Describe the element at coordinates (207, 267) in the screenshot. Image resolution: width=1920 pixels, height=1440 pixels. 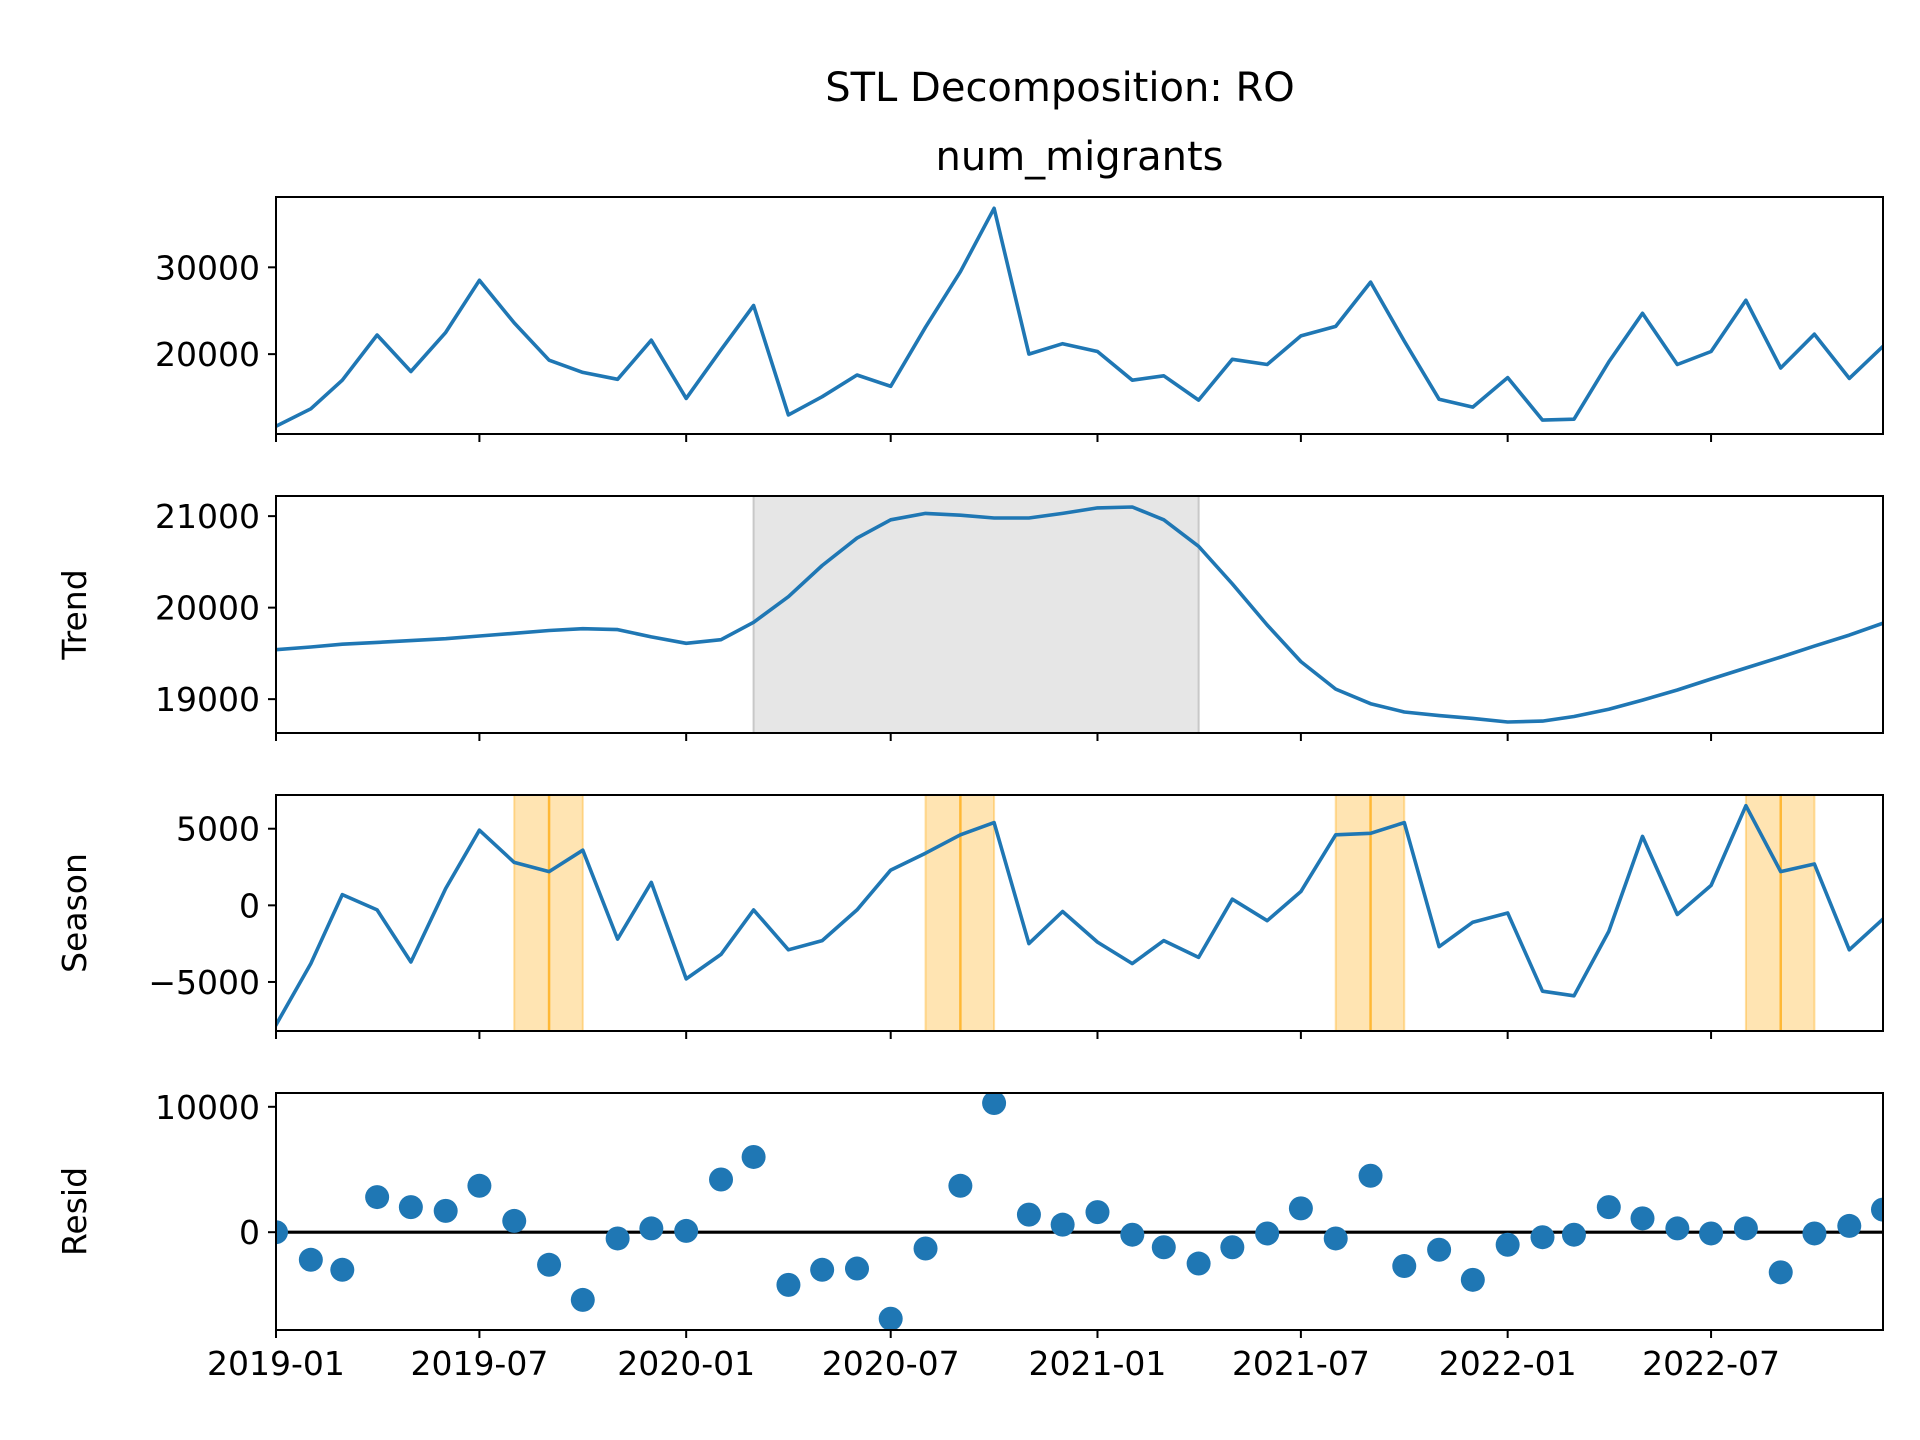
I see `y-tick-label-observed: 30000` at that location.